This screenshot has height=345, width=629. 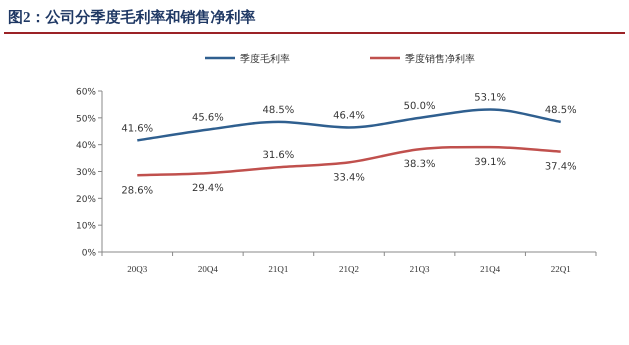 What do you see at coordinates (560, 167) in the screenshot?
I see `data-label: 37.4%` at bounding box center [560, 167].